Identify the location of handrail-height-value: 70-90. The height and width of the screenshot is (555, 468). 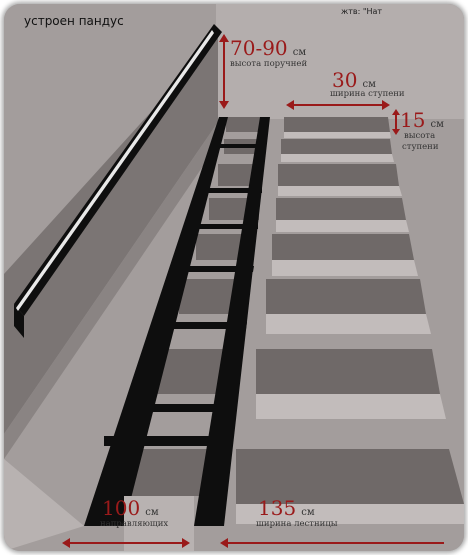
(259, 48).